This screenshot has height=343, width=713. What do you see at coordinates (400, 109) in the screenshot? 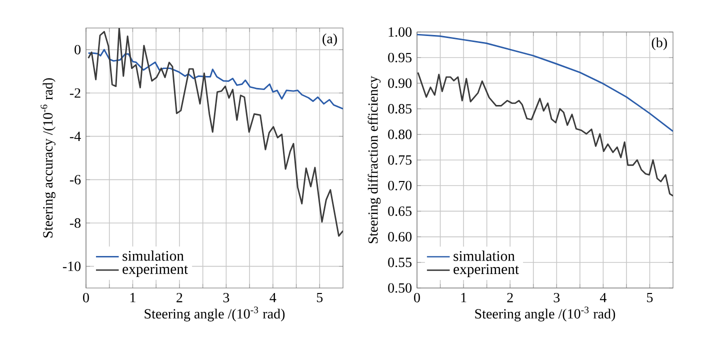
I see `y-tick-label: 0.85` at bounding box center [400, 109].